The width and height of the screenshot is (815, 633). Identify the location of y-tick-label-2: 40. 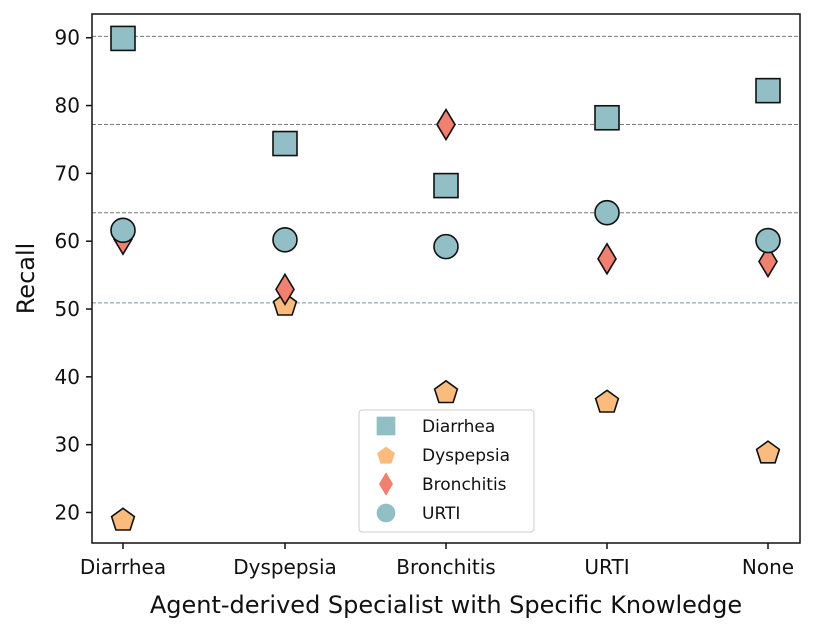
(67, 377).